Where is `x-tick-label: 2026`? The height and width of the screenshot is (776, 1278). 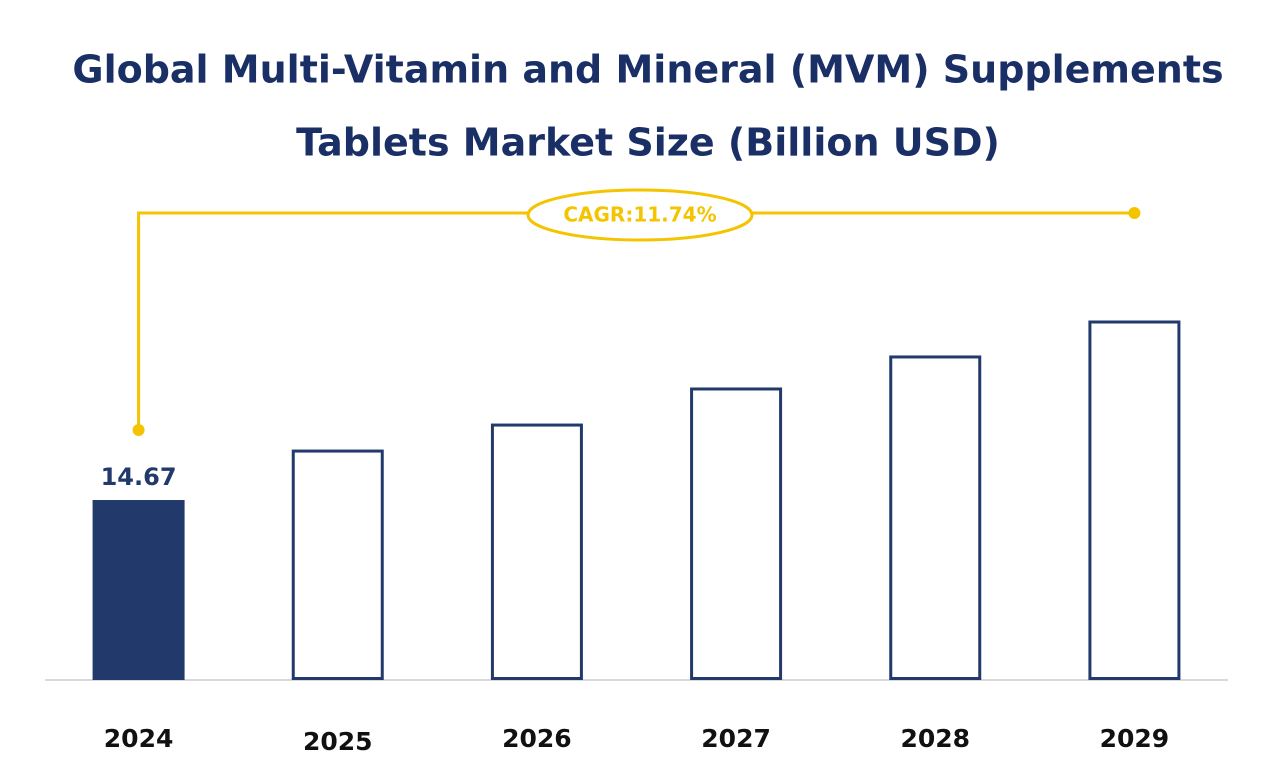 x-tick-label: 2026 is located at coordinates (537, 738).